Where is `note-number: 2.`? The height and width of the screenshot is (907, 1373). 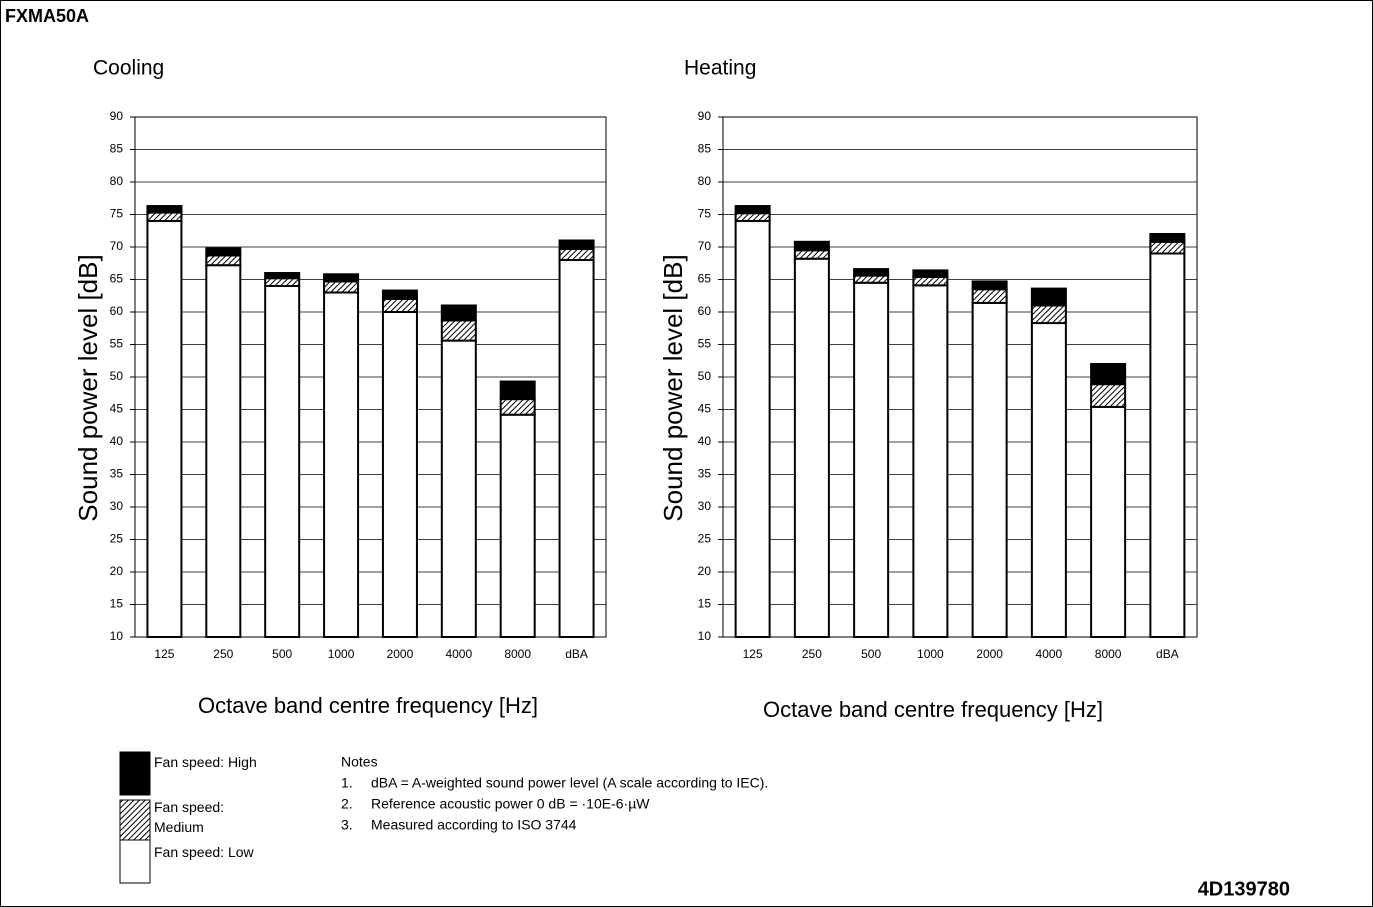 note-number: 2. is located at coordinates (347, 804).